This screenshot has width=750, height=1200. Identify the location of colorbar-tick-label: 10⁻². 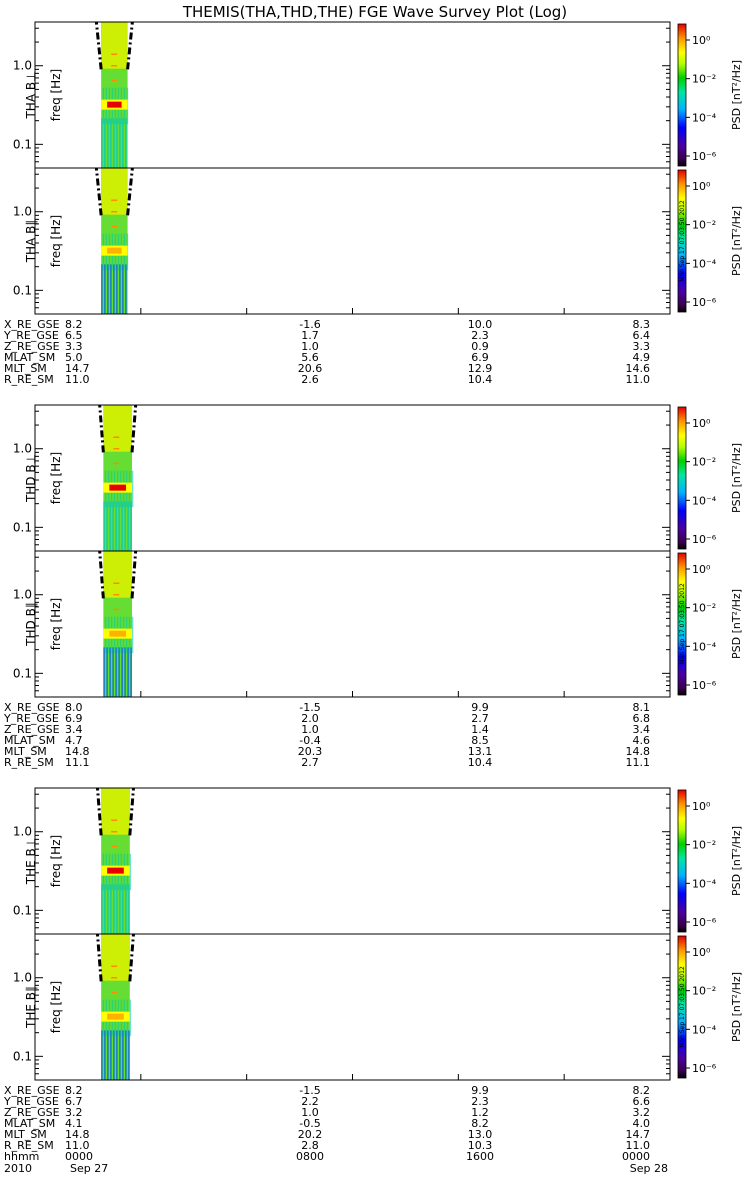
(704, 225).